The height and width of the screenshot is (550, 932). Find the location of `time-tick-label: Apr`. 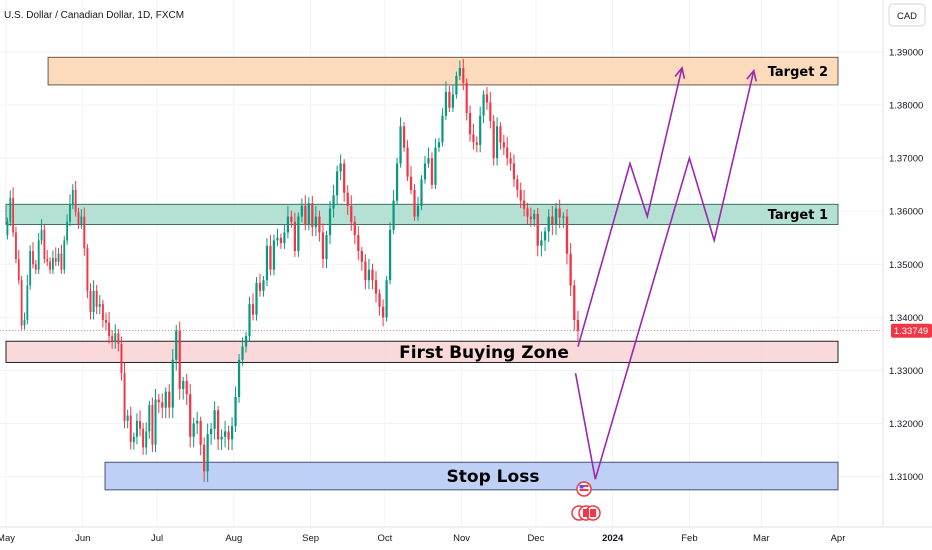

time-tick-label: Apr is located at coordinates (838, 538).